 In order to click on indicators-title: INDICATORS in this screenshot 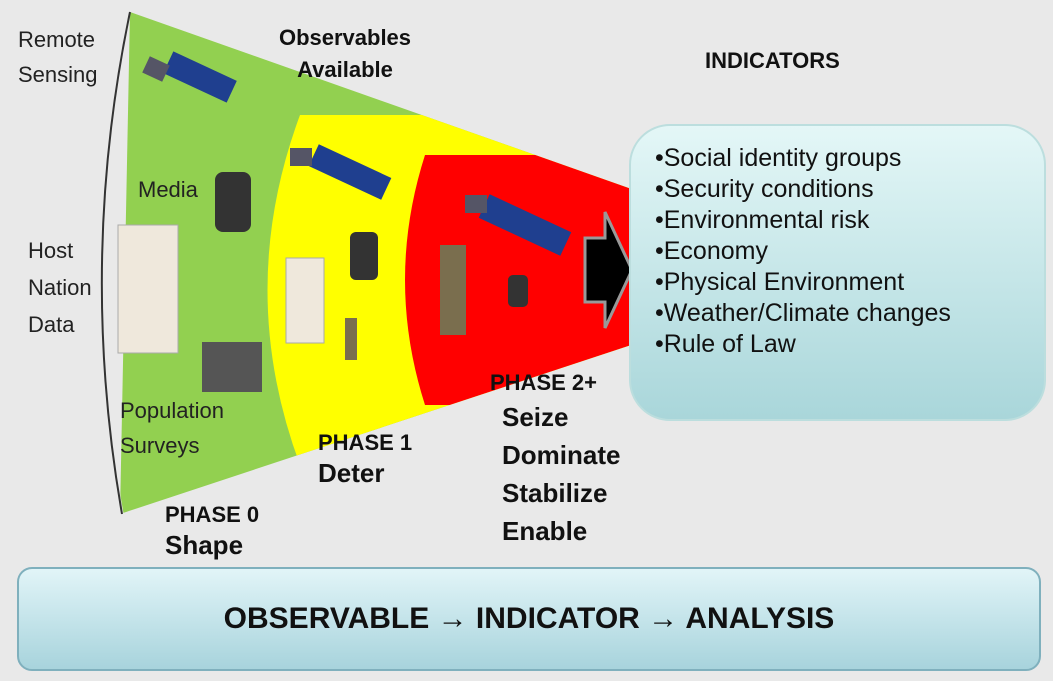, I will do `click(772, 60)`.